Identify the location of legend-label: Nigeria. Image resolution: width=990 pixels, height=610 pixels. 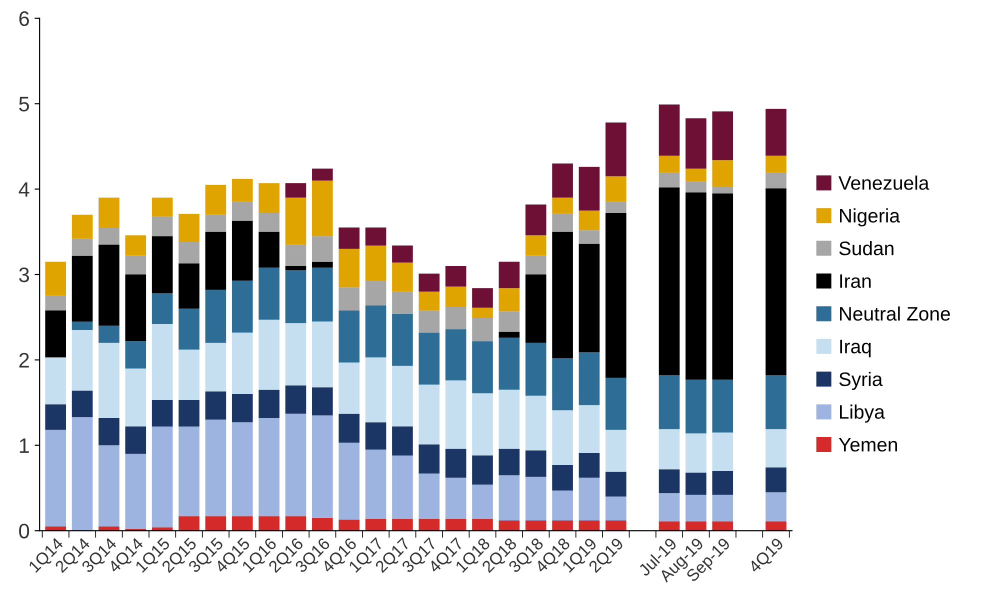
(870, 217).